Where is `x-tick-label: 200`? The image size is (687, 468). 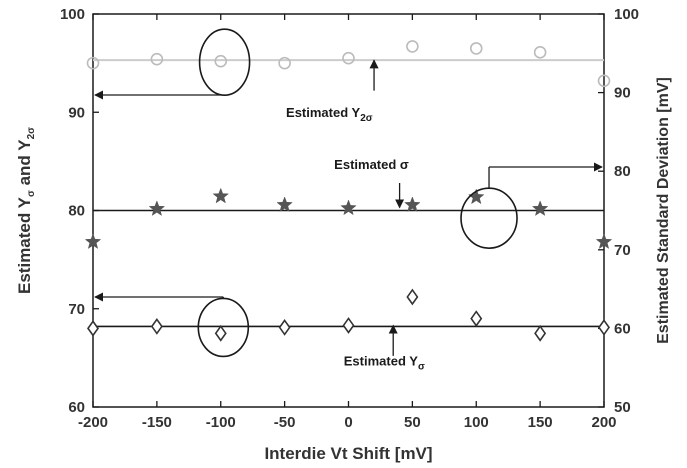
x-tick-label: 200 is located at coordinates (603, 422).